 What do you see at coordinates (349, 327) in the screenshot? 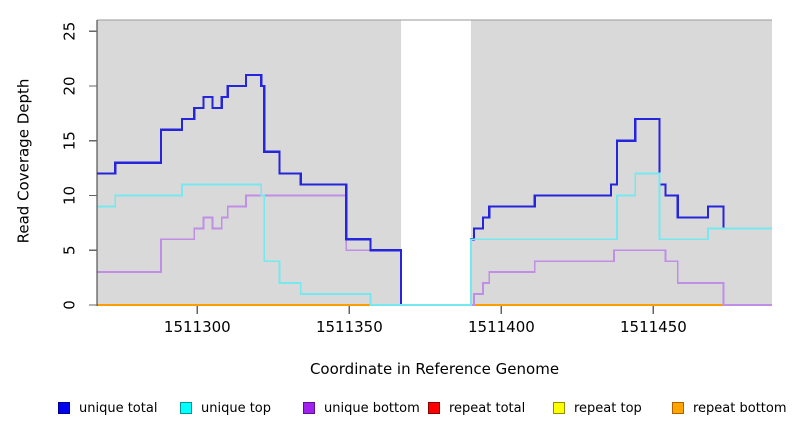
I see `x-tick-label: 1511350` at bounding box center [349, 327].